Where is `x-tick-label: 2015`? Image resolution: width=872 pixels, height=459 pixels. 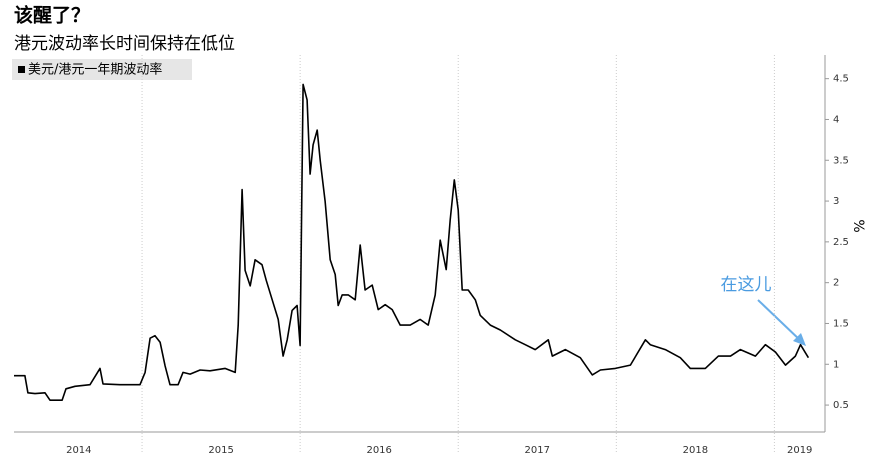 x-tick-label: 2015 is located at coordinates (220, 450).